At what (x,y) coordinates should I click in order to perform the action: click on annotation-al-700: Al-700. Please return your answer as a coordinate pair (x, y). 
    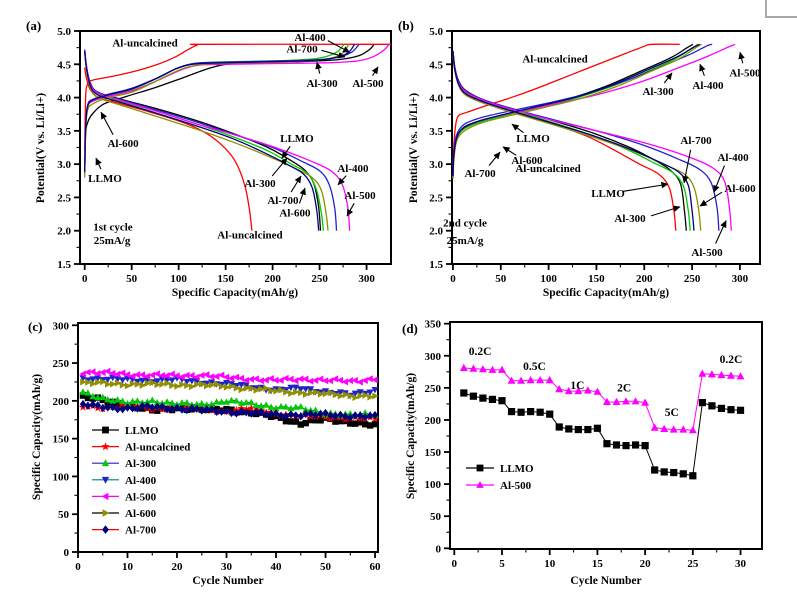
    Looking at the image, I should click on (480, 174).